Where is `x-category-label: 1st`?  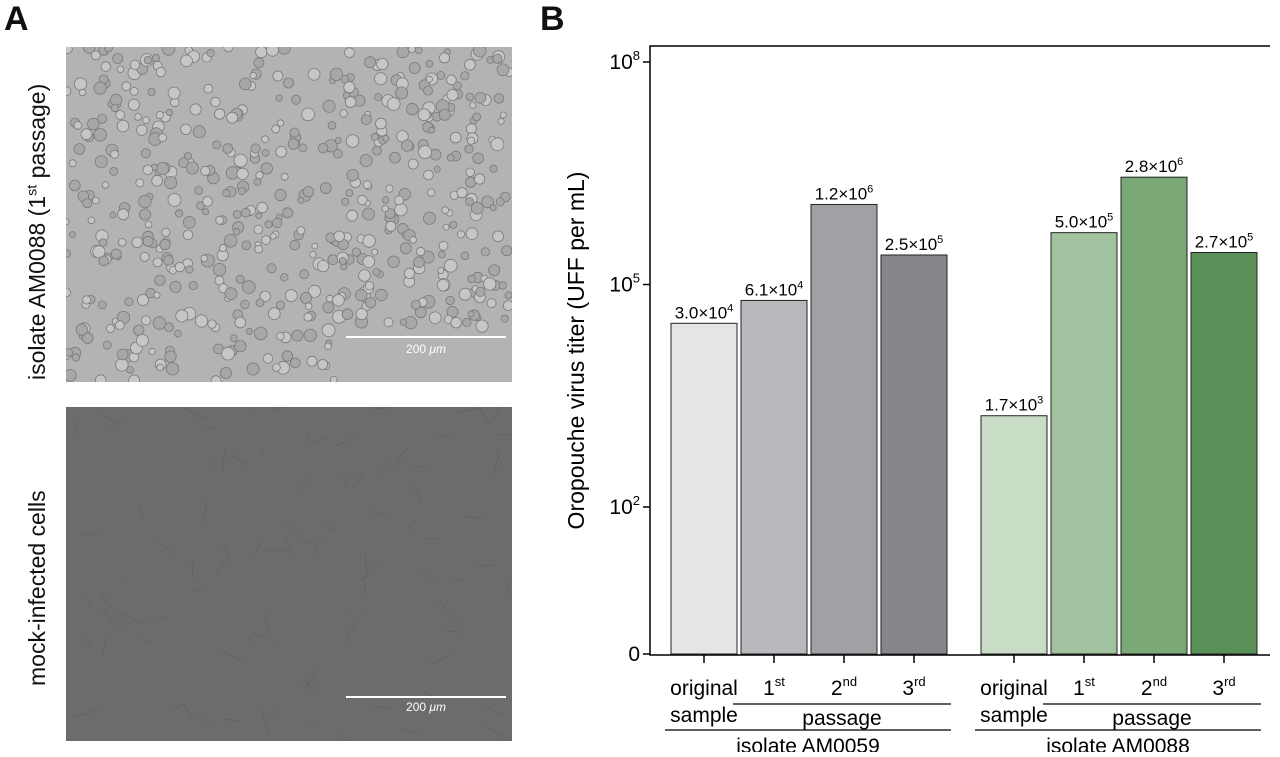 x-category-label: 1st is located at coordinates (774, 687).